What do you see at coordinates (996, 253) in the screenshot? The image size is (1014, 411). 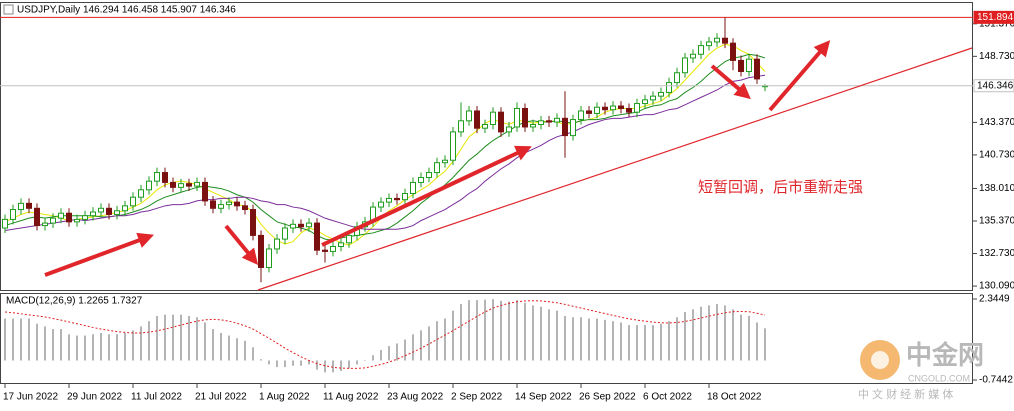 I see `y-tick-label: 132.730` at bounding box center [996, 253].